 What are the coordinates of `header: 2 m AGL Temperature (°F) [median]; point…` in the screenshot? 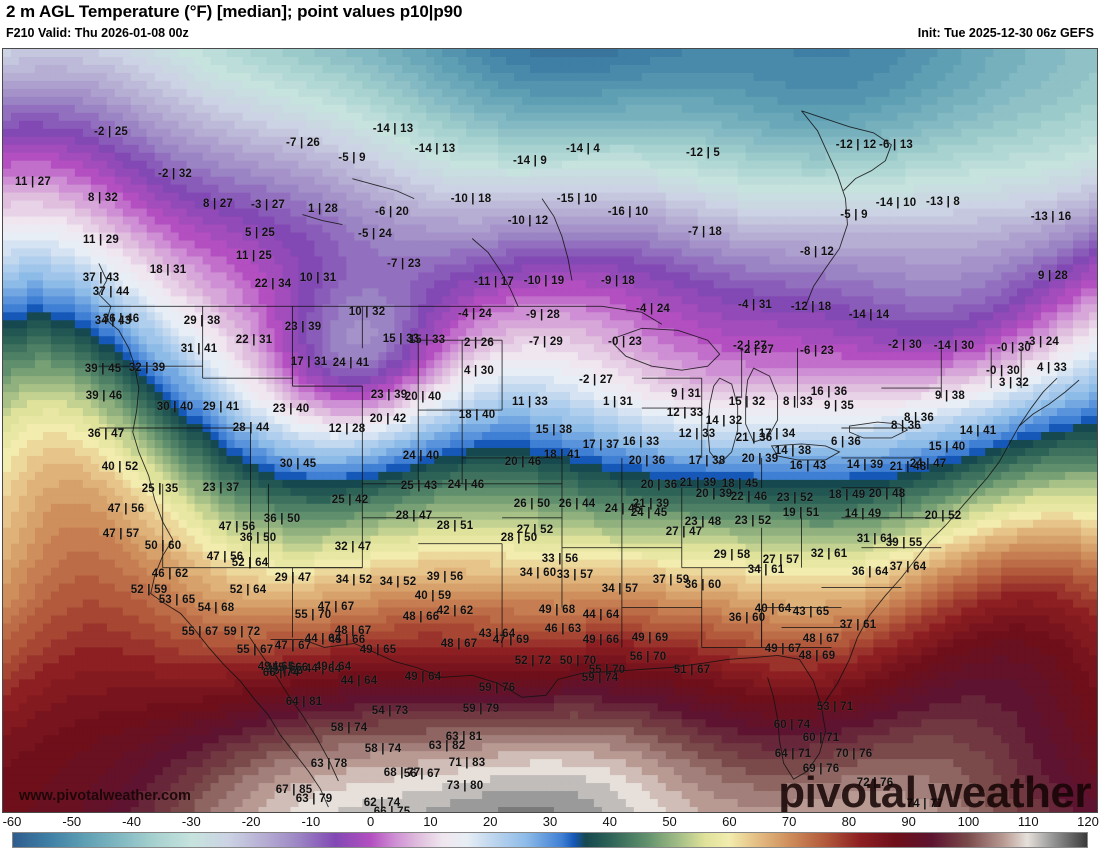 It's located at (550, 24).